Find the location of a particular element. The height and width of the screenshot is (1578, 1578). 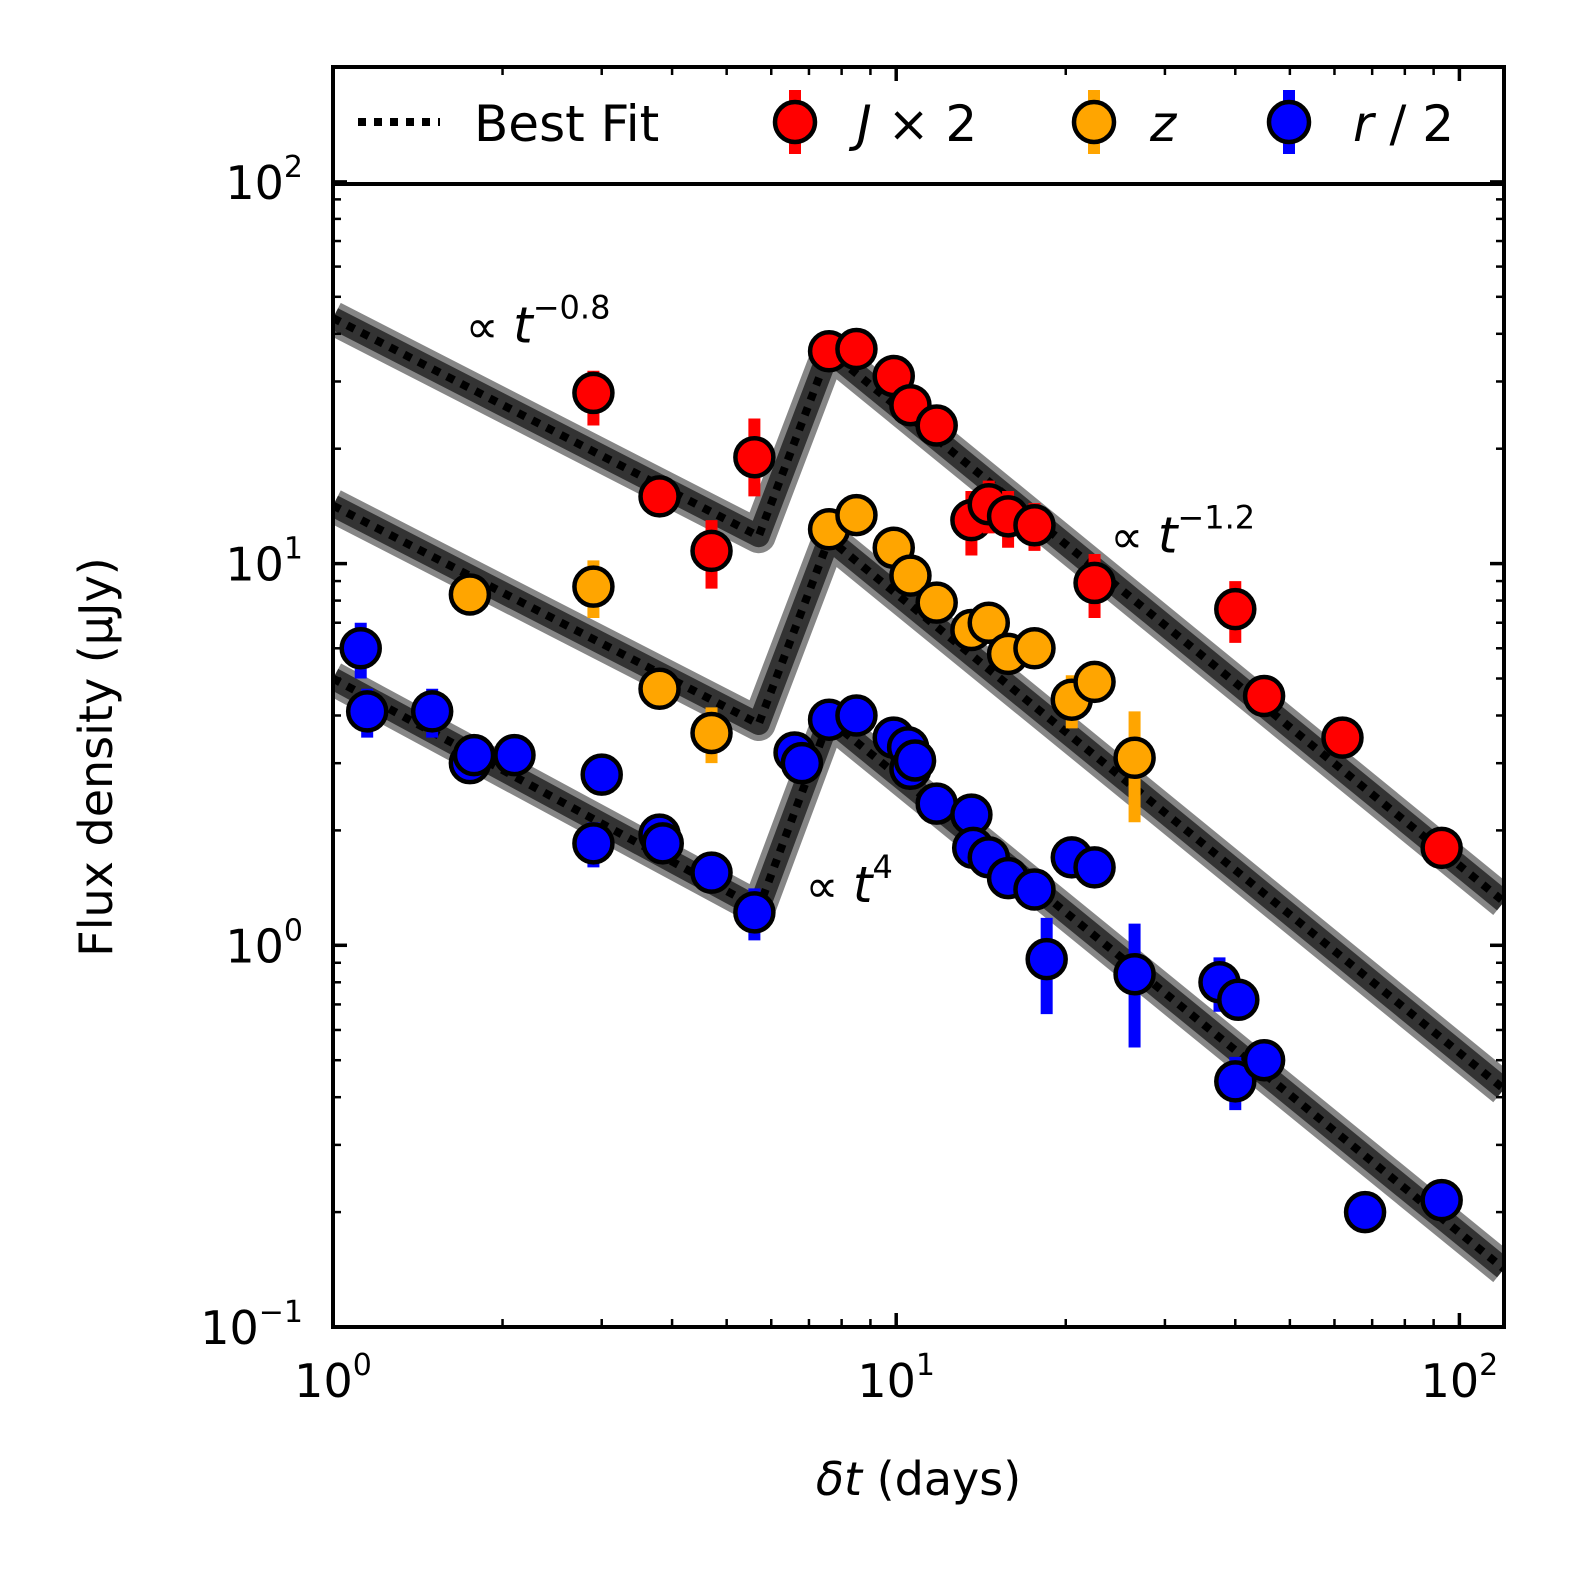

x-tick-label: 10¹ is located at coordinates (896, 1378).